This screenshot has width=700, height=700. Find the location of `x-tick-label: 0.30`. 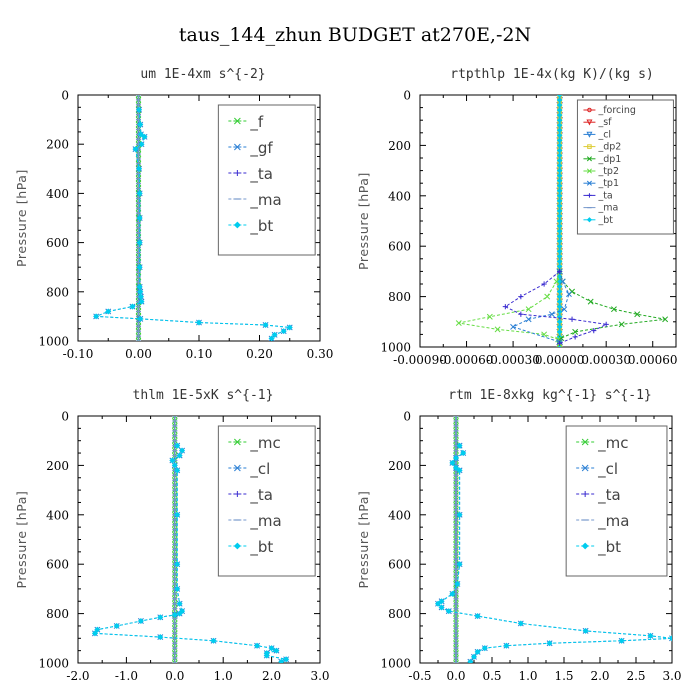

x-tick-label: 0.30 is located at coordinates (320, 354).